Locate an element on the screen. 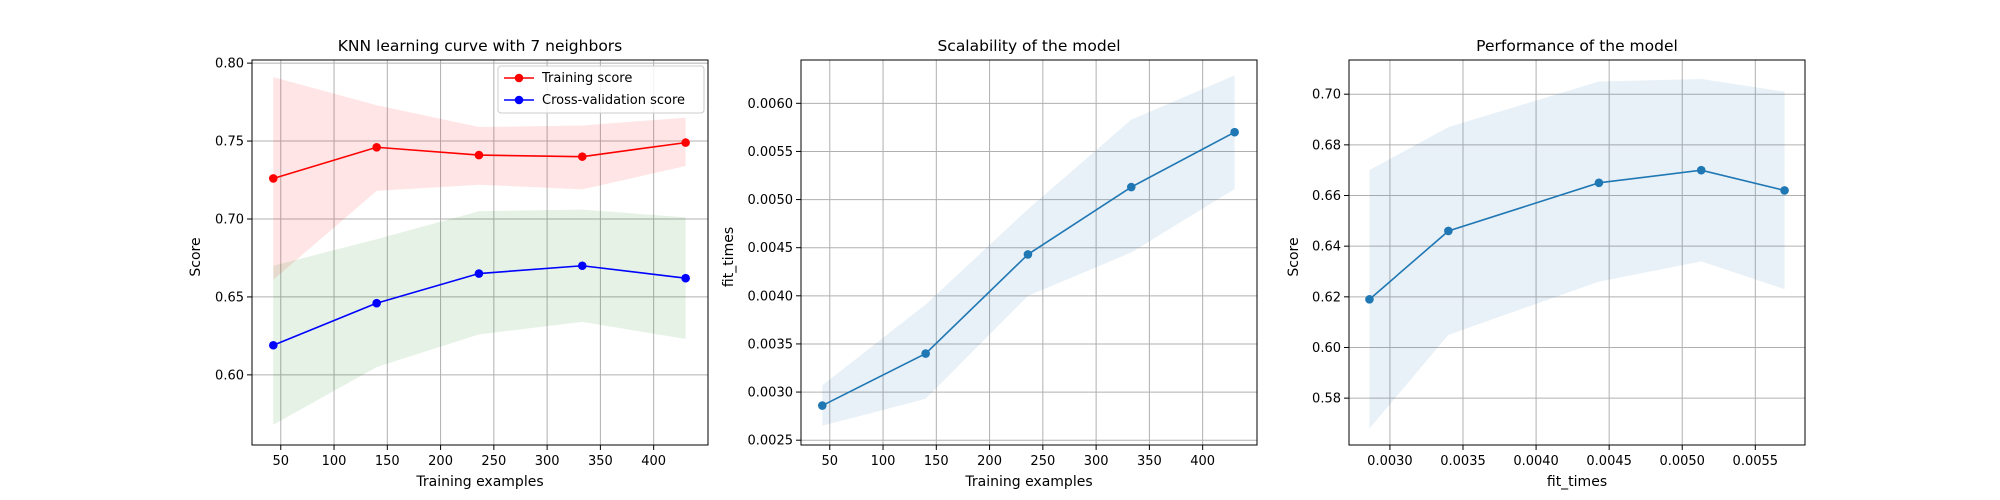  legend-label-cv: Cross-validation score is located at coordinates (613, 100).